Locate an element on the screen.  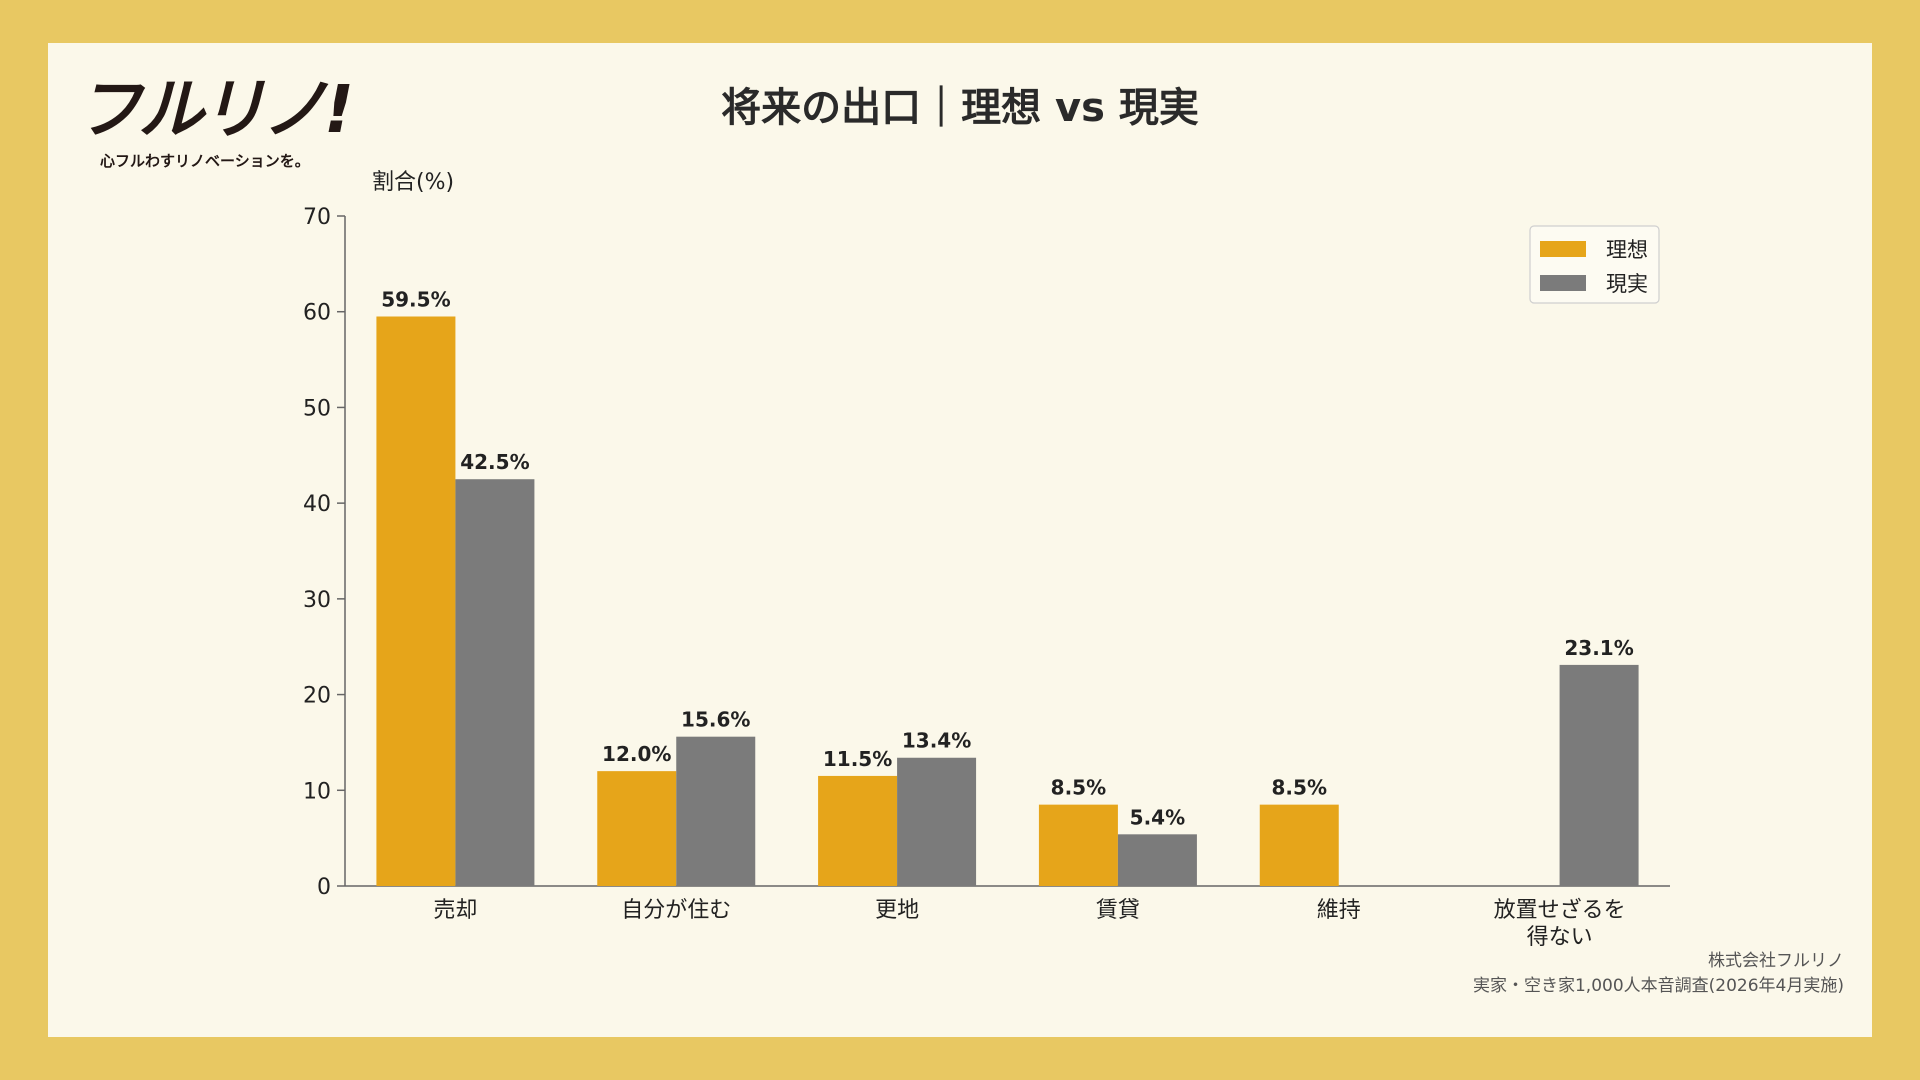
x-tick-label: 賃貸 is located at coordinates (1118, 910).